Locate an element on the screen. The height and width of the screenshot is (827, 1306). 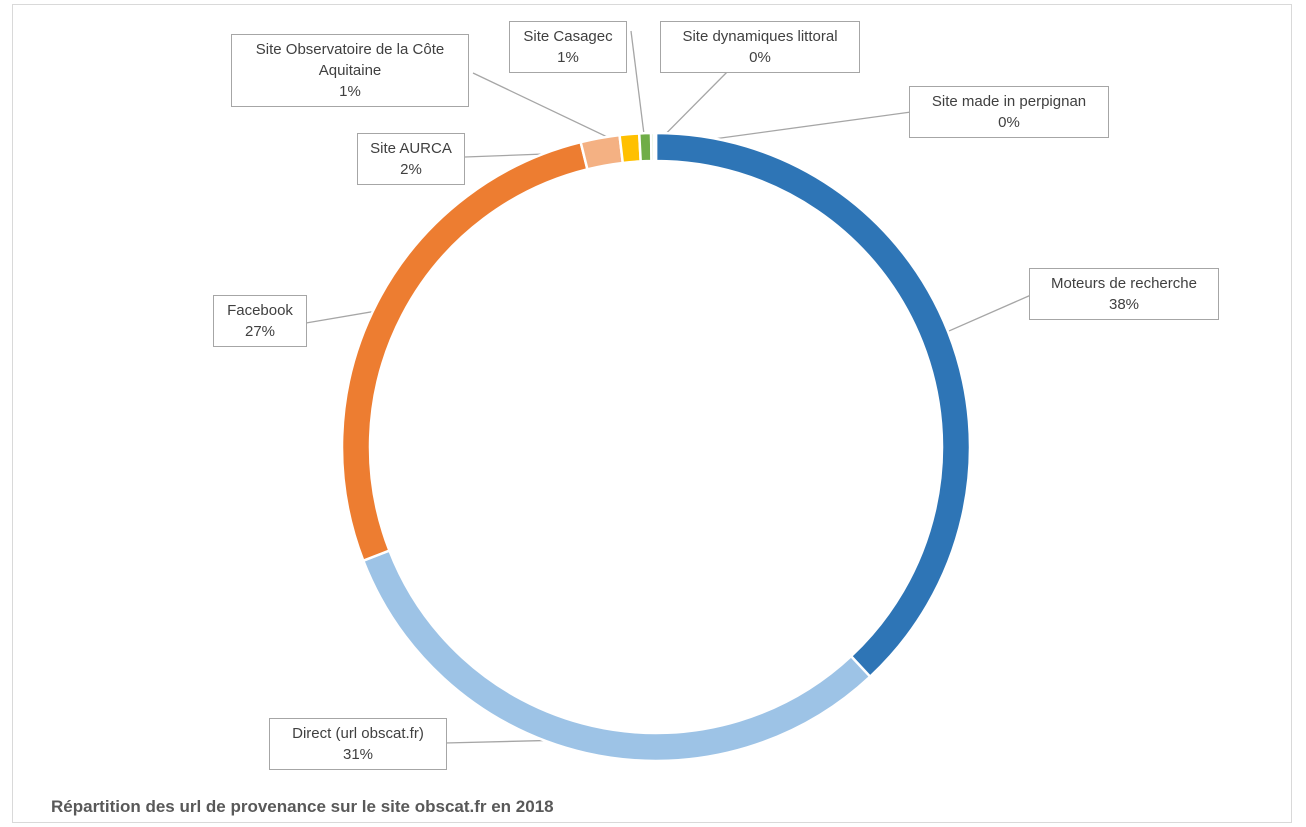
percent-value: 38% is located at coordinates (1124, 304).